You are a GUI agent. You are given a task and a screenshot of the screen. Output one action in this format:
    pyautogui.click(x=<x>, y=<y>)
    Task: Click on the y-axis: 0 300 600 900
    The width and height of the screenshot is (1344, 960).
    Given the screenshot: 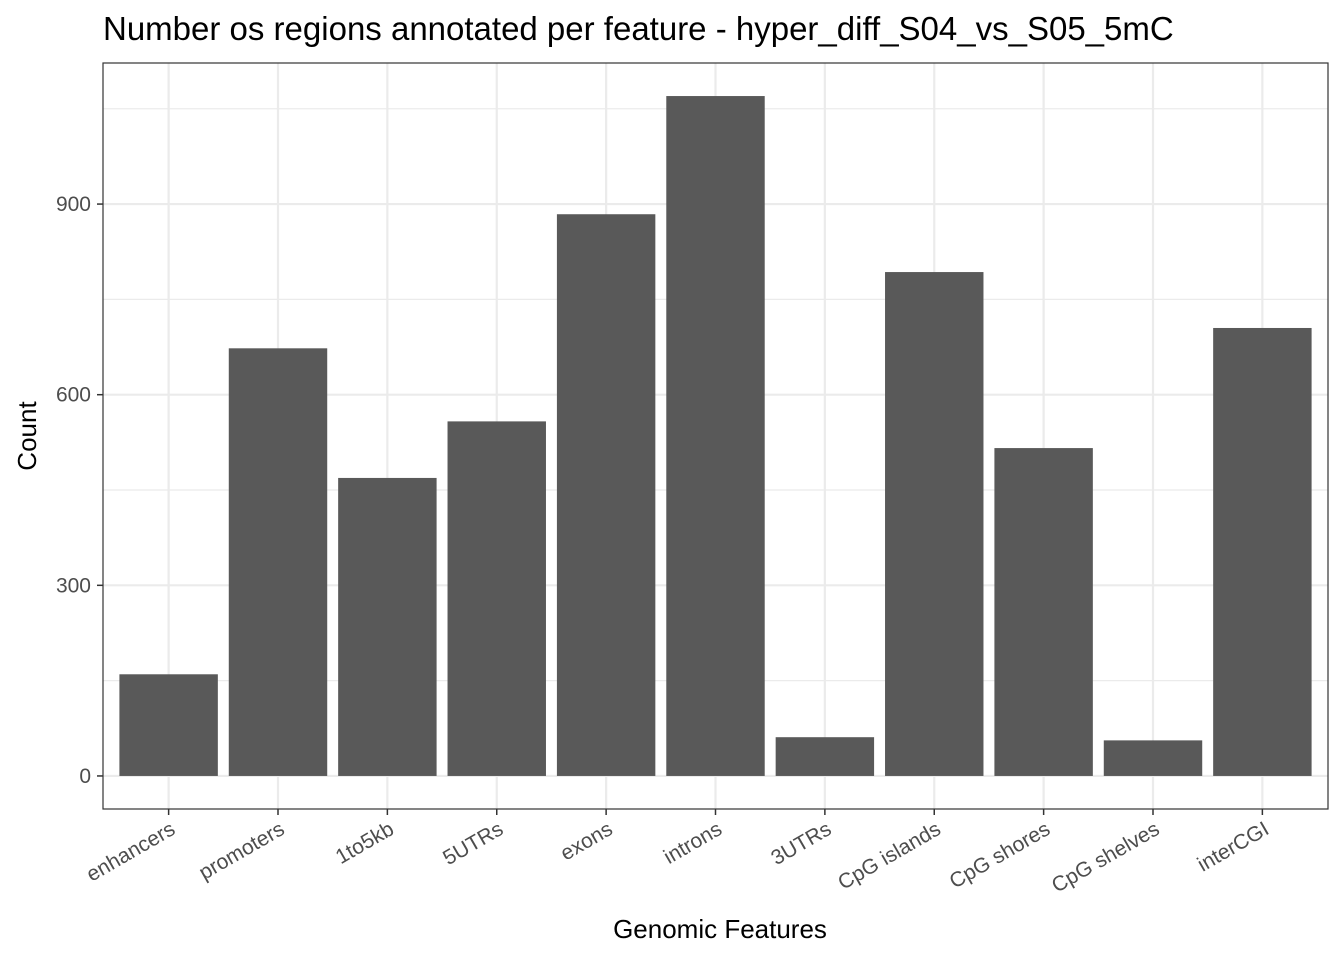 What is the action you would take?
    pyautogui.click(x=79, y=490)
    